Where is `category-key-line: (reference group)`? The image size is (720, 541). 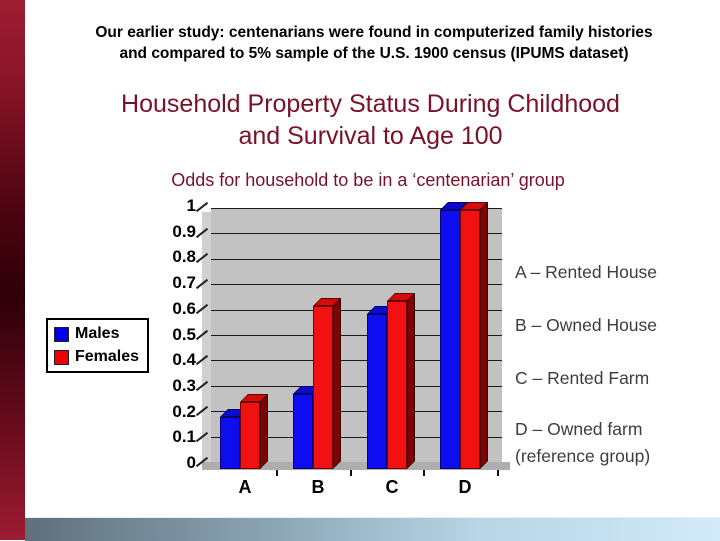 category-key-line: (reference group) is located at coordinates (583, 456).